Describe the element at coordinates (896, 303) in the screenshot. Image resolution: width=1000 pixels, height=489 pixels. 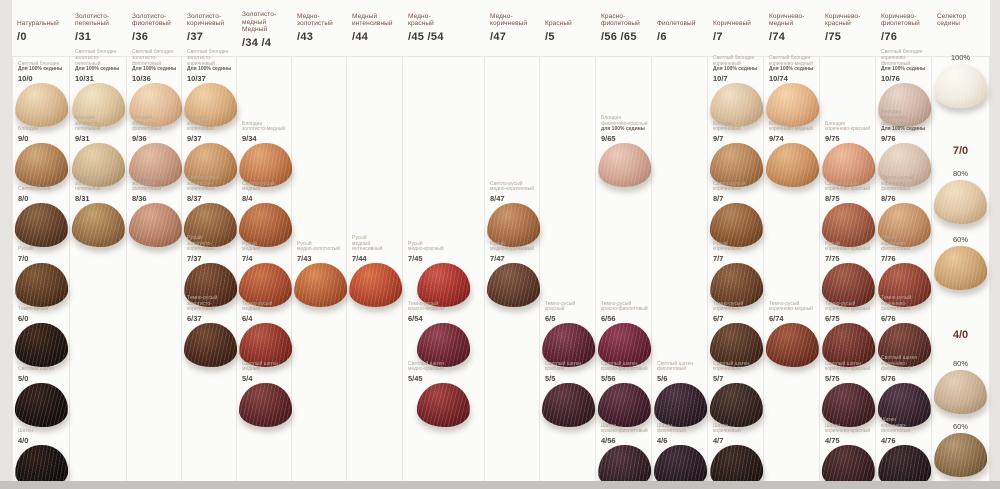
I see `swatch-caption: Темно-русый коричнево-фиолетовый` at that location.